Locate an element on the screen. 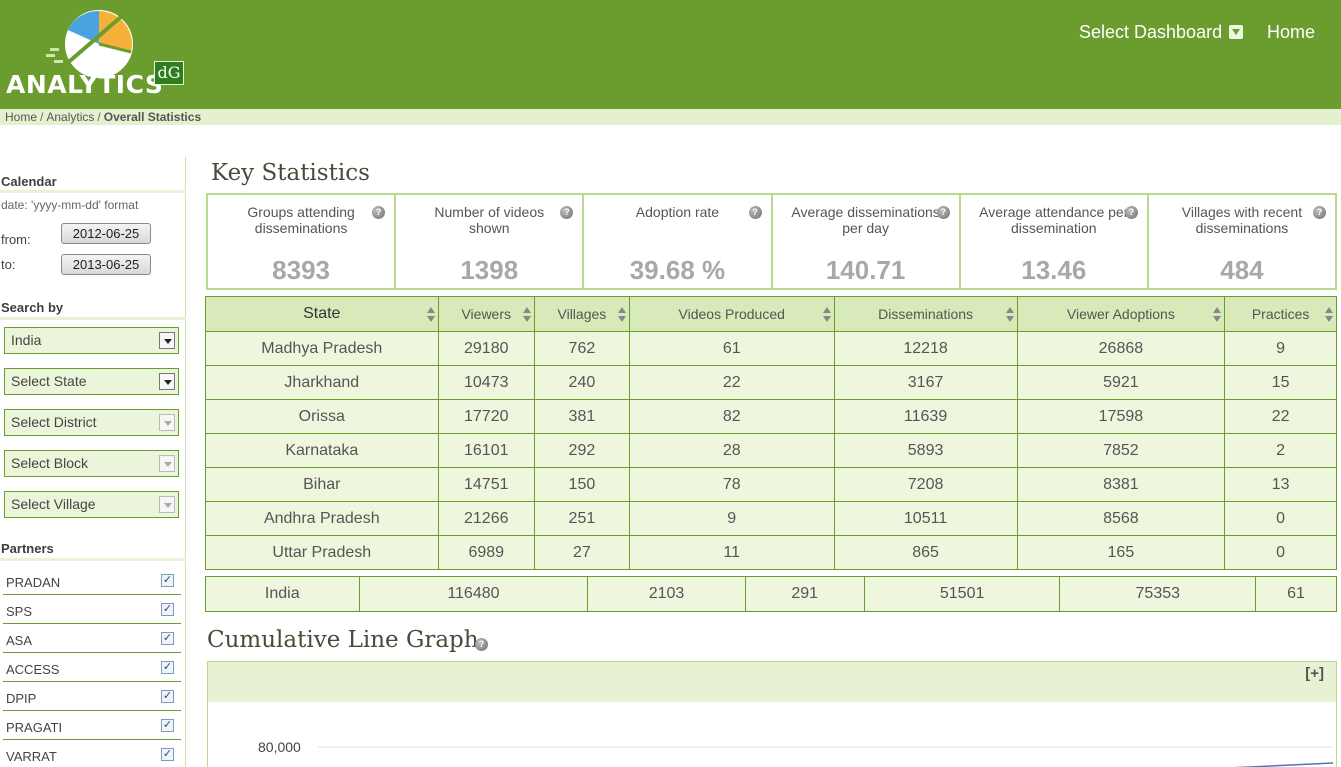 The height and width of the screenshot is (767, 1341). partner-item: SPS ✓ is located at coordinates (92, 609).